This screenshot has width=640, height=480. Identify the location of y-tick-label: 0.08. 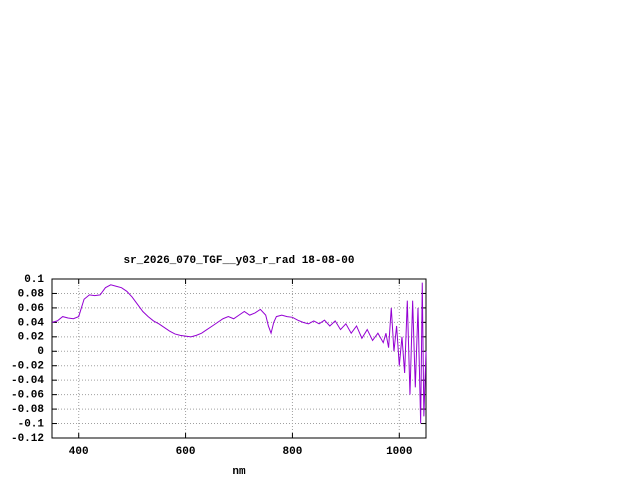
(31, 294).